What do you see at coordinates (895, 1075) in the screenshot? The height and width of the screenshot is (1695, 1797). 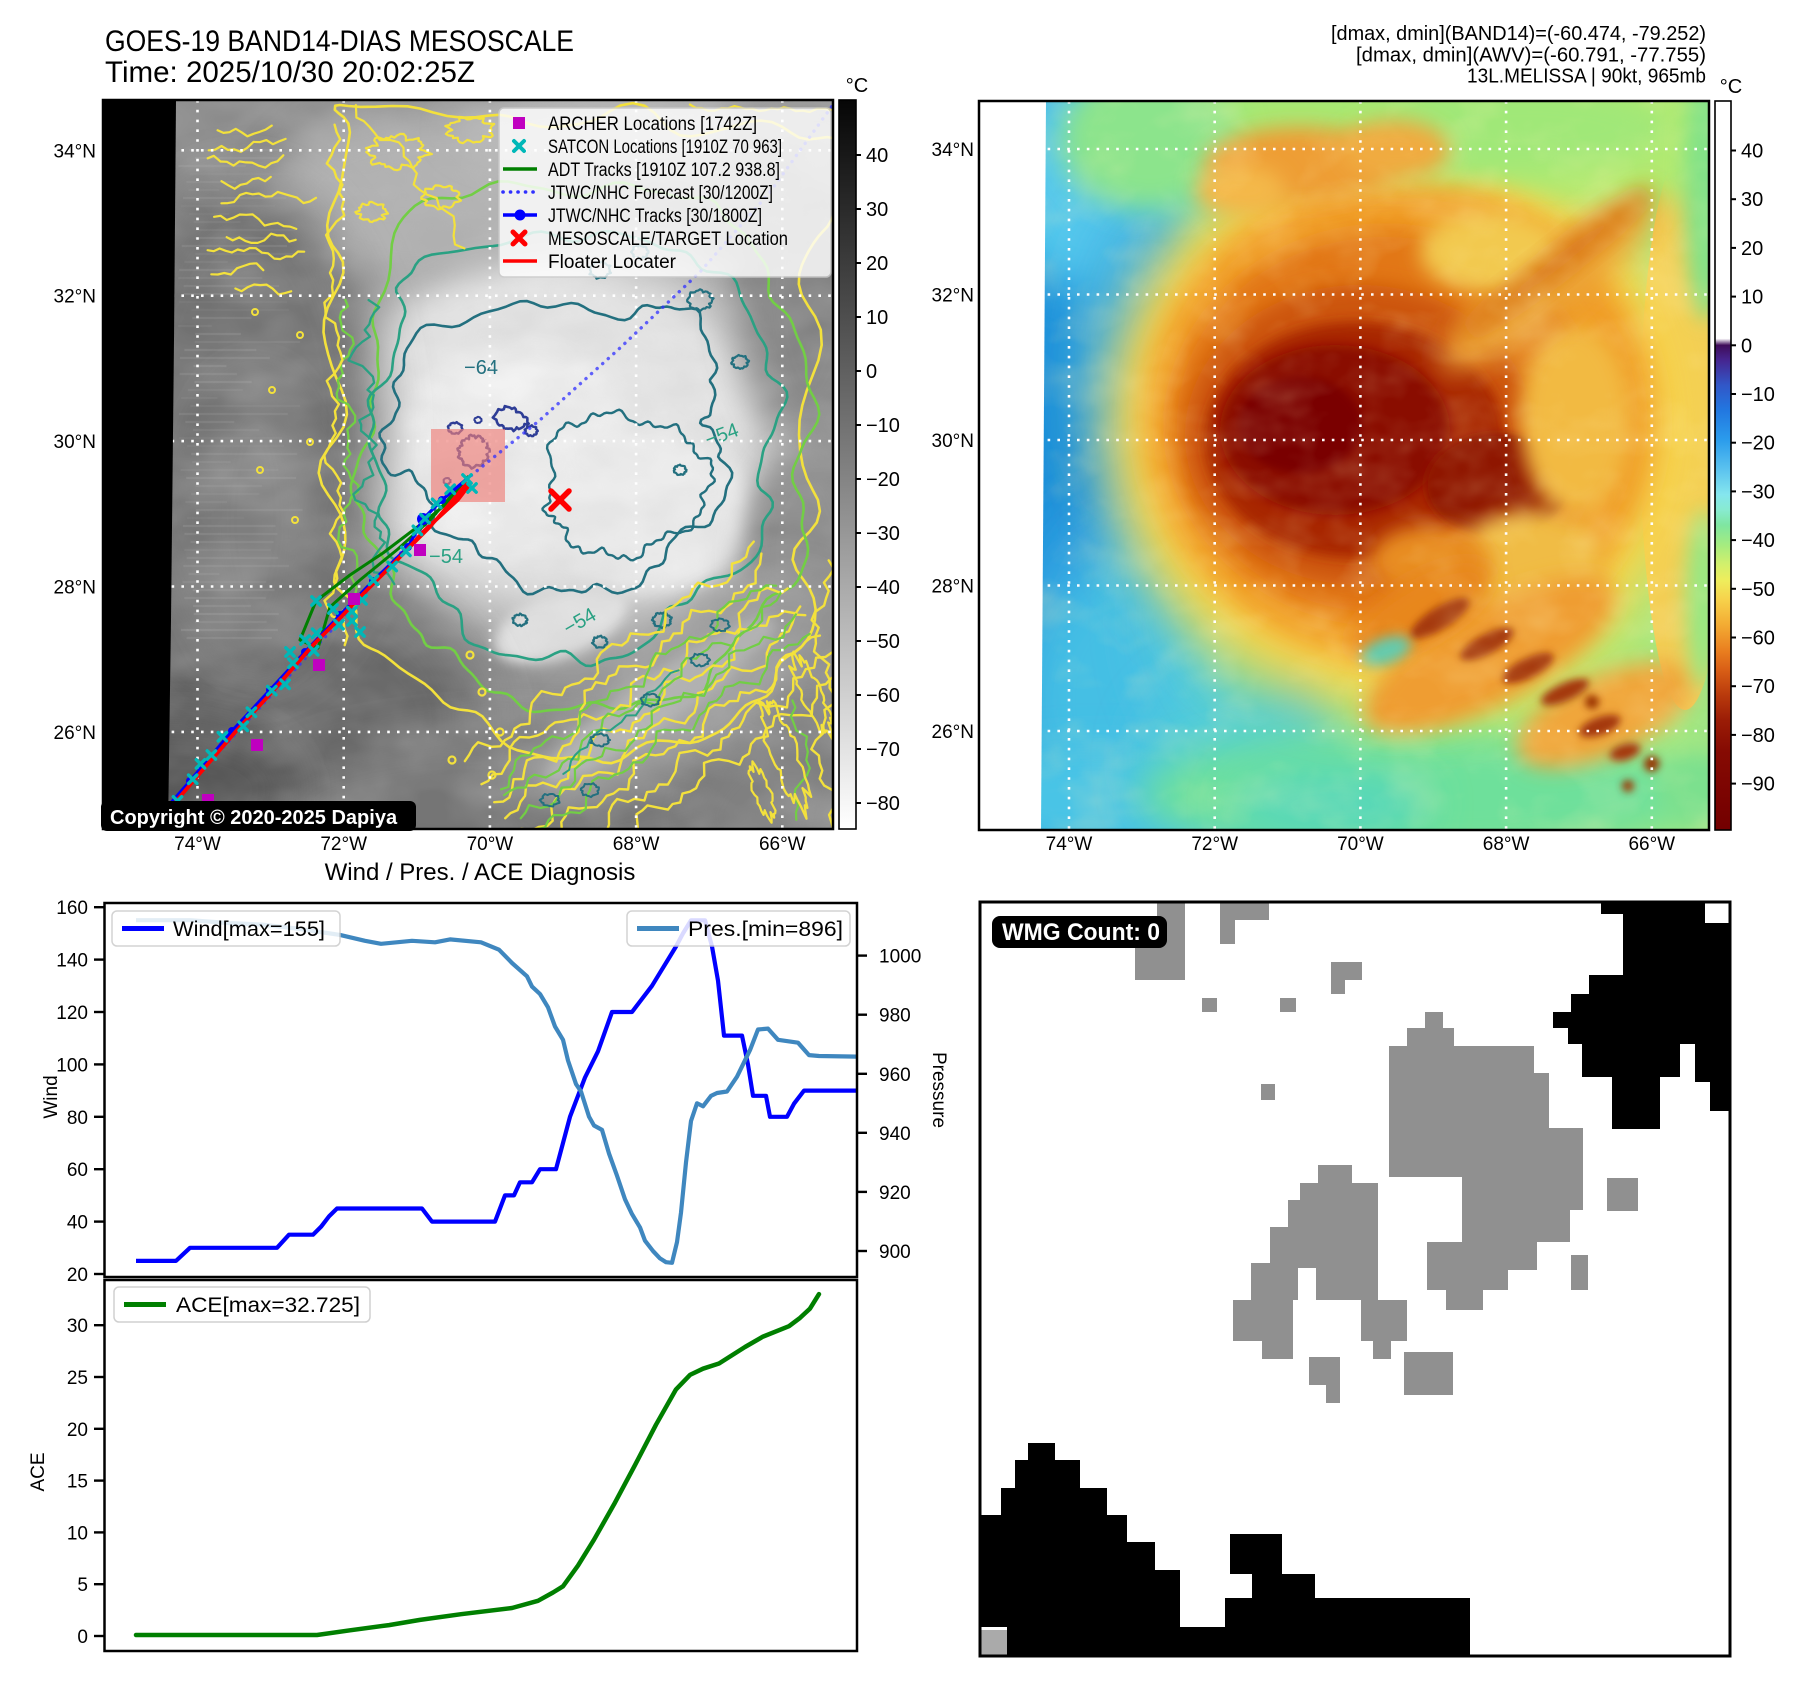 I see `svg-text: 960` at bounding box center [895, 1075].